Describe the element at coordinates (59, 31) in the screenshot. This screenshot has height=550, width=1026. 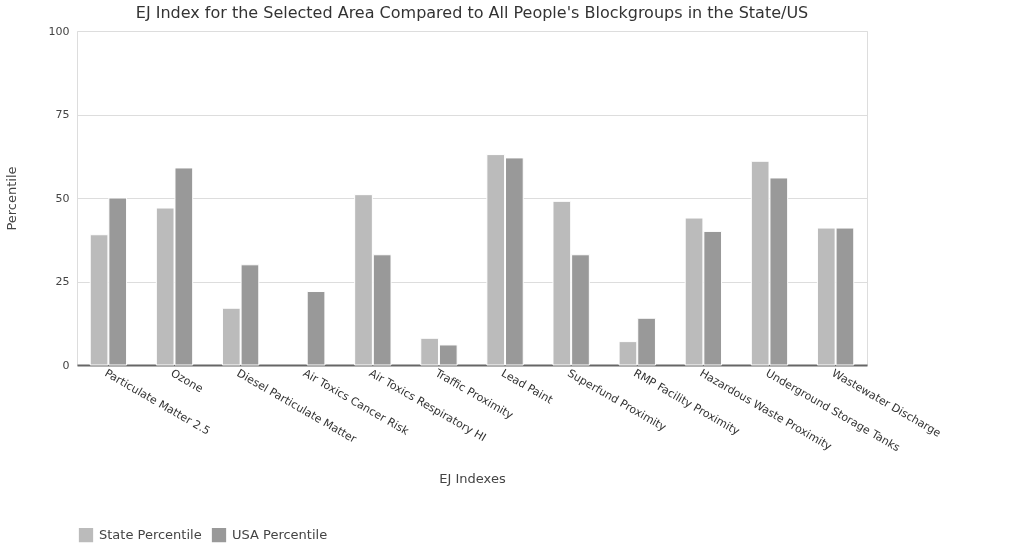
I see `y-tick-label: 100` at that location.